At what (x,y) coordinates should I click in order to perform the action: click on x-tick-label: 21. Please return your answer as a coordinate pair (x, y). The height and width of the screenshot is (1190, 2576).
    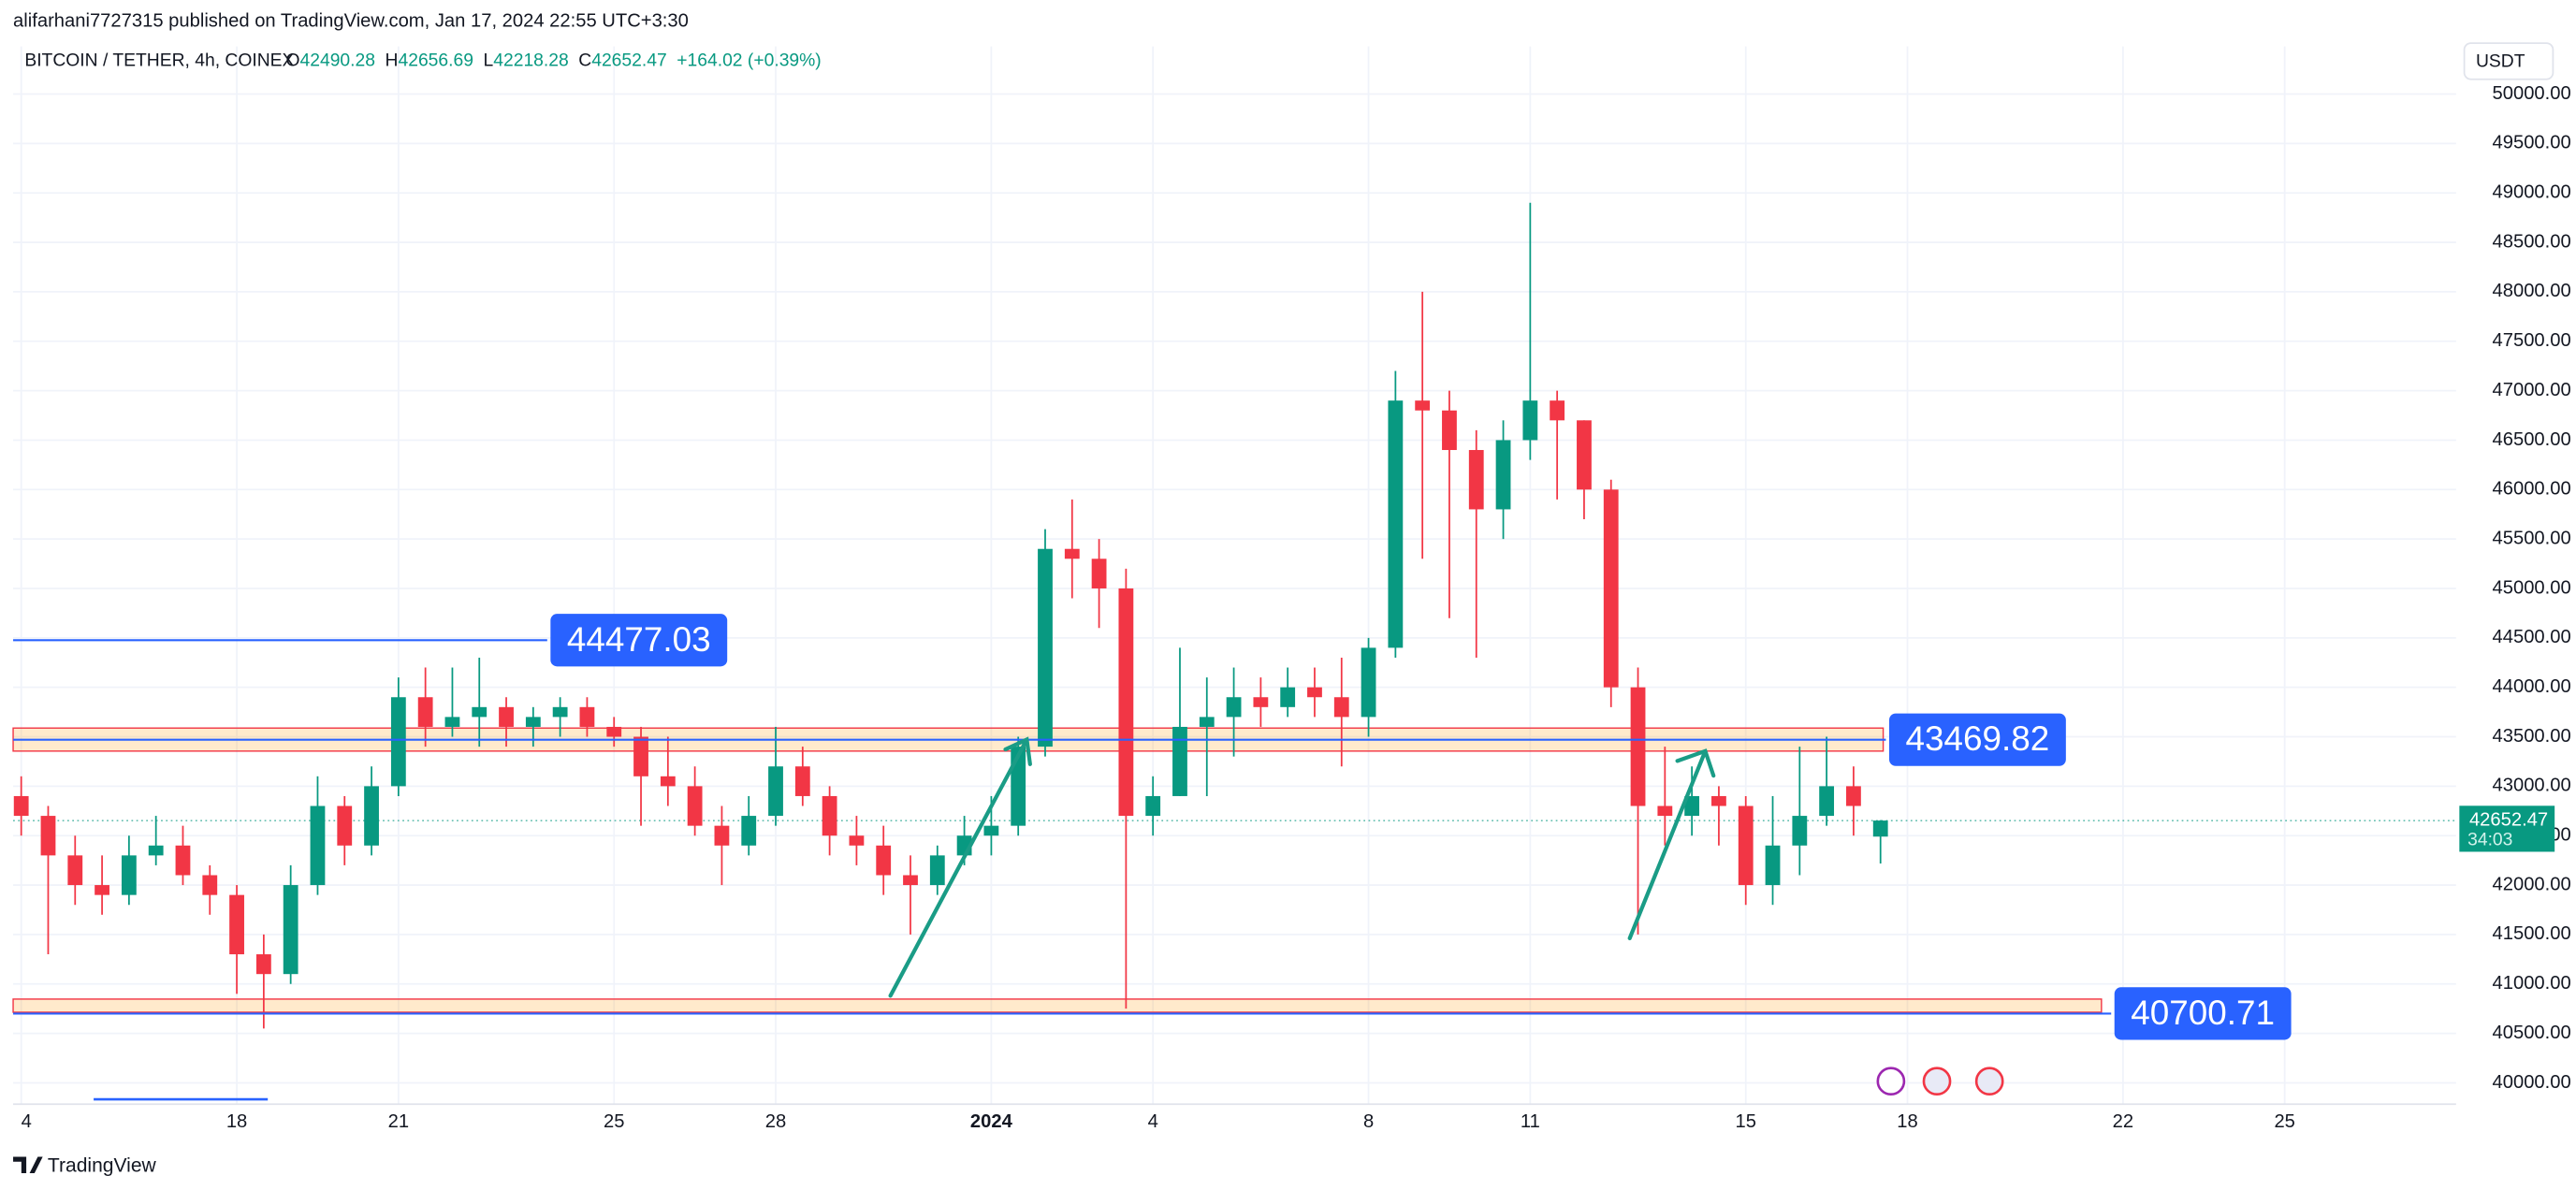
    Looking at the image, I should click on (398, 1121).